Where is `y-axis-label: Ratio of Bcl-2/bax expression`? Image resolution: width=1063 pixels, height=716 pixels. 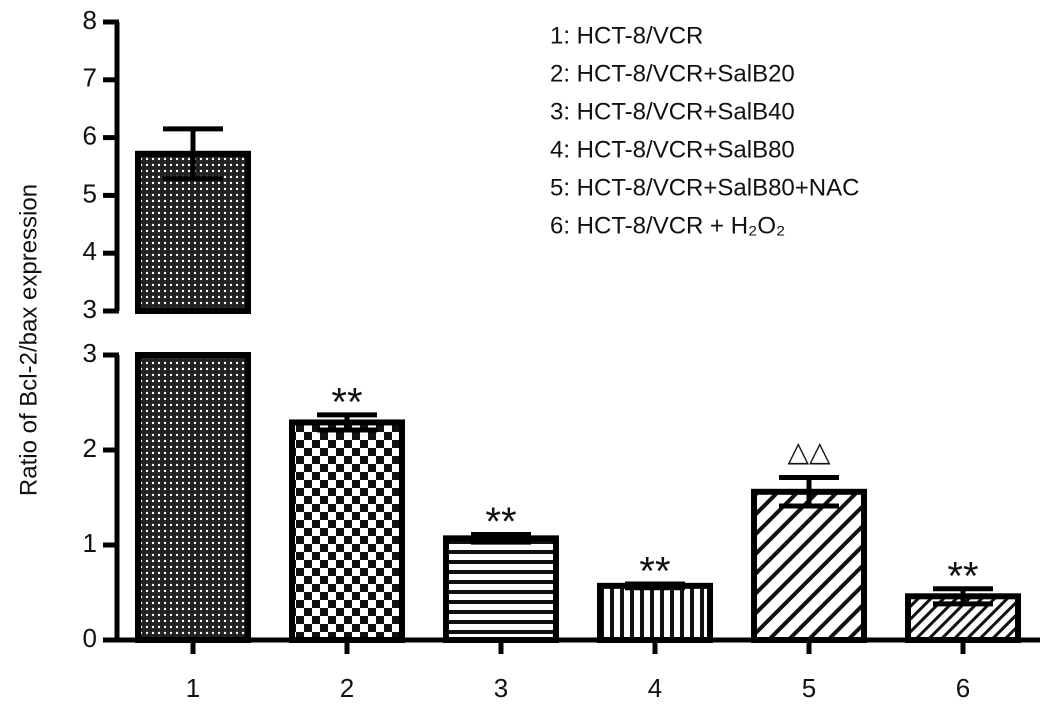
y-axis-label: Ratio of Bcl-2/bax expression is located at coordinates (28, 340).